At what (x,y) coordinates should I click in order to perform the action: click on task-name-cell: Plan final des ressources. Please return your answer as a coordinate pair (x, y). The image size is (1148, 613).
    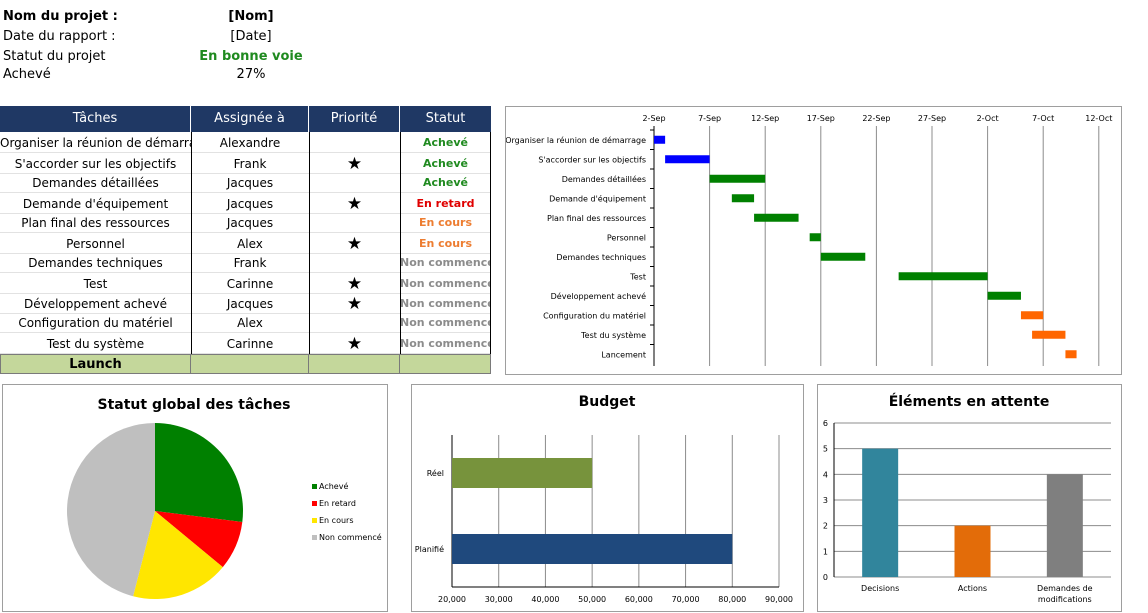
    Looking at the image, I should click on (95, 223).